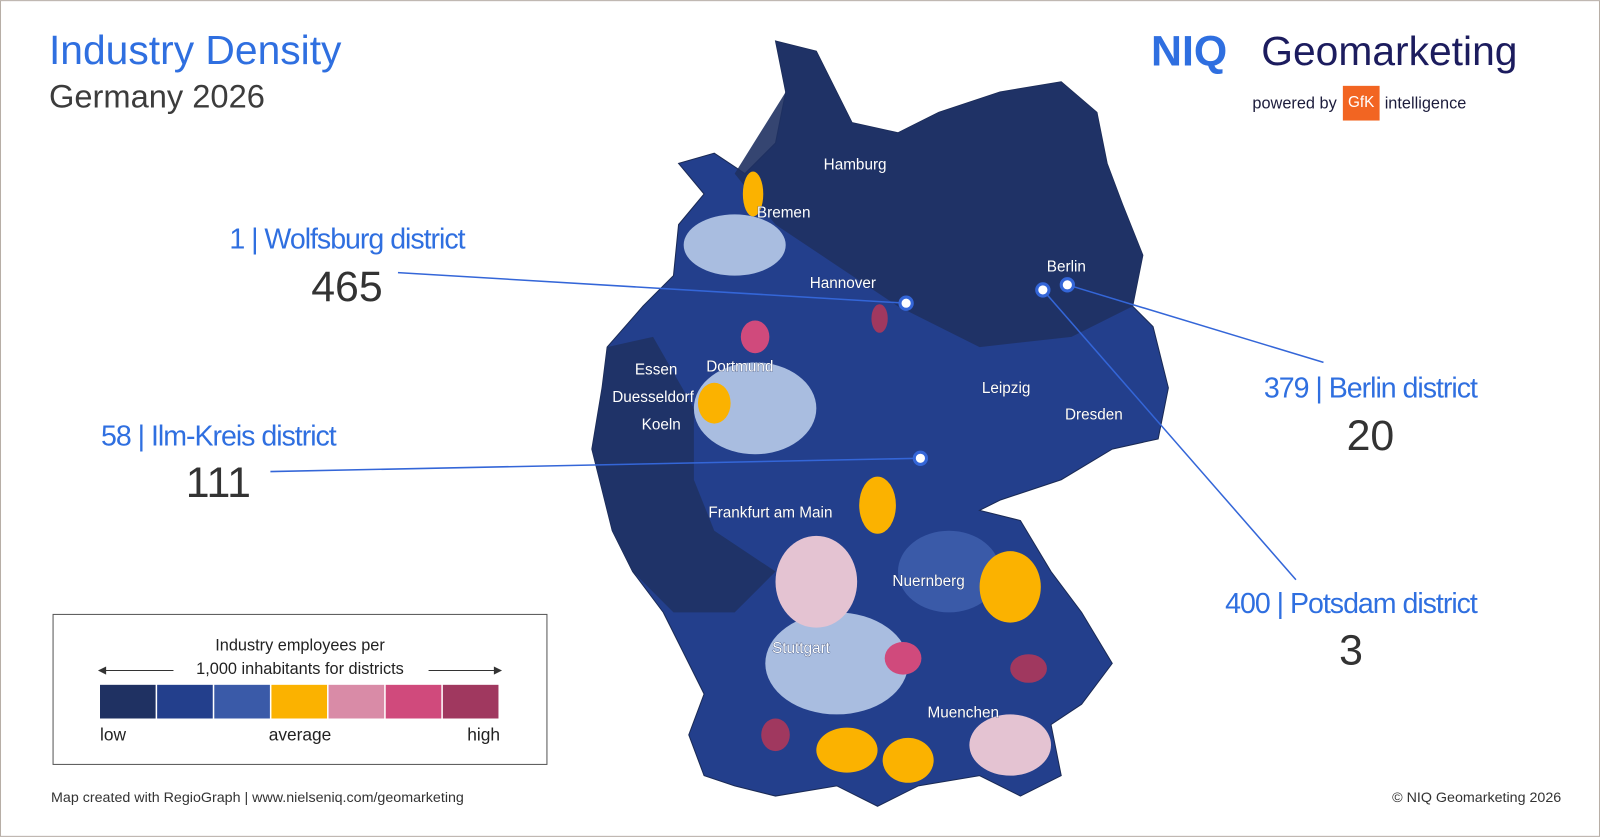 This screenshot has width=1600, height=837. What do you see at coordinates (1294, 104) in the screenshot?
I see `logo-powered: powered by` at bounding box center [1294, 104].